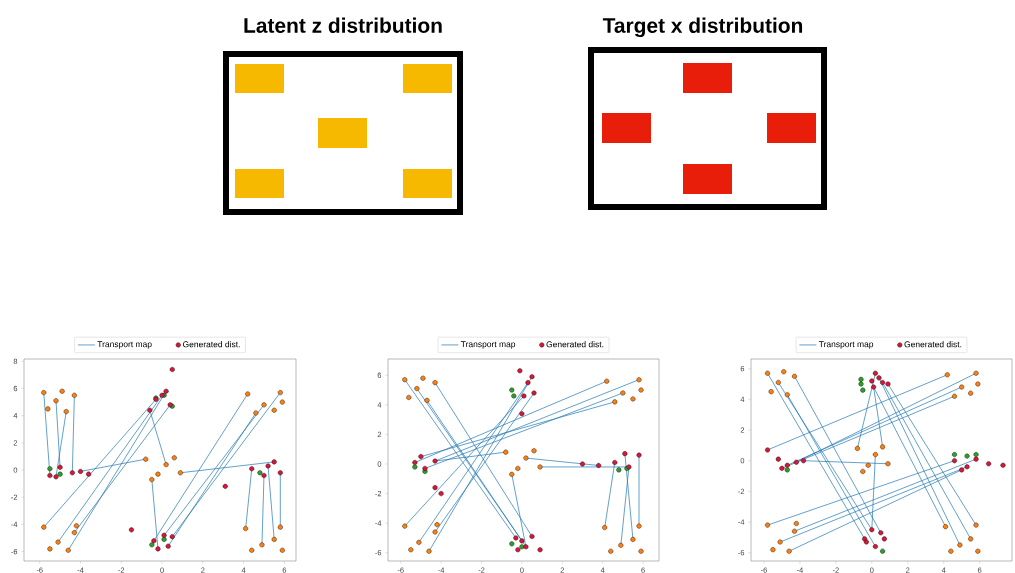 The width and height of the screenshot is (1015, 573). I want to click on text: Target x distribution, so click(702, 27).